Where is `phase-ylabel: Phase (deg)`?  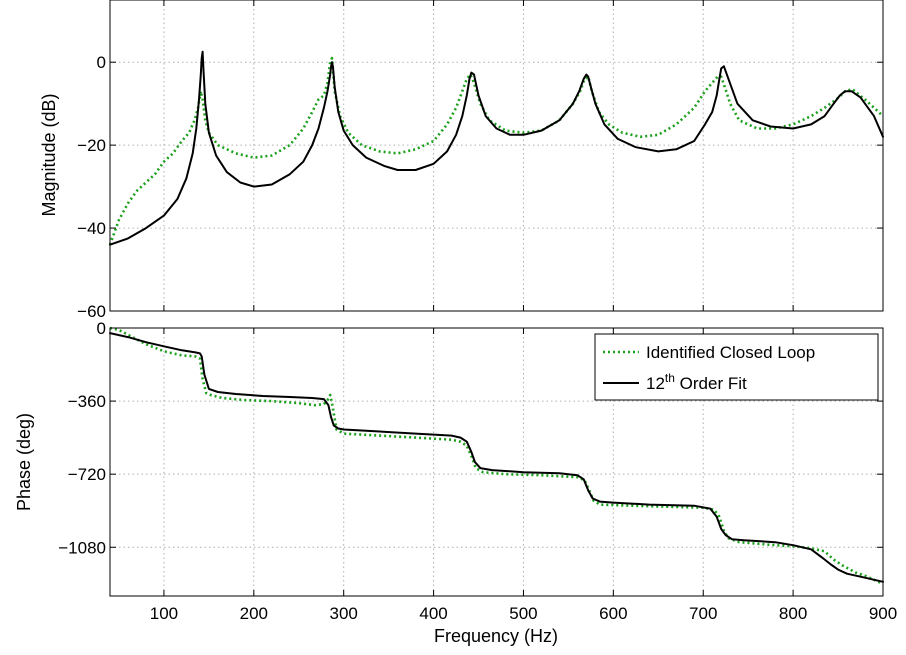
phase-ylabel: Phase (deg) is located at coordinates (24, 462).